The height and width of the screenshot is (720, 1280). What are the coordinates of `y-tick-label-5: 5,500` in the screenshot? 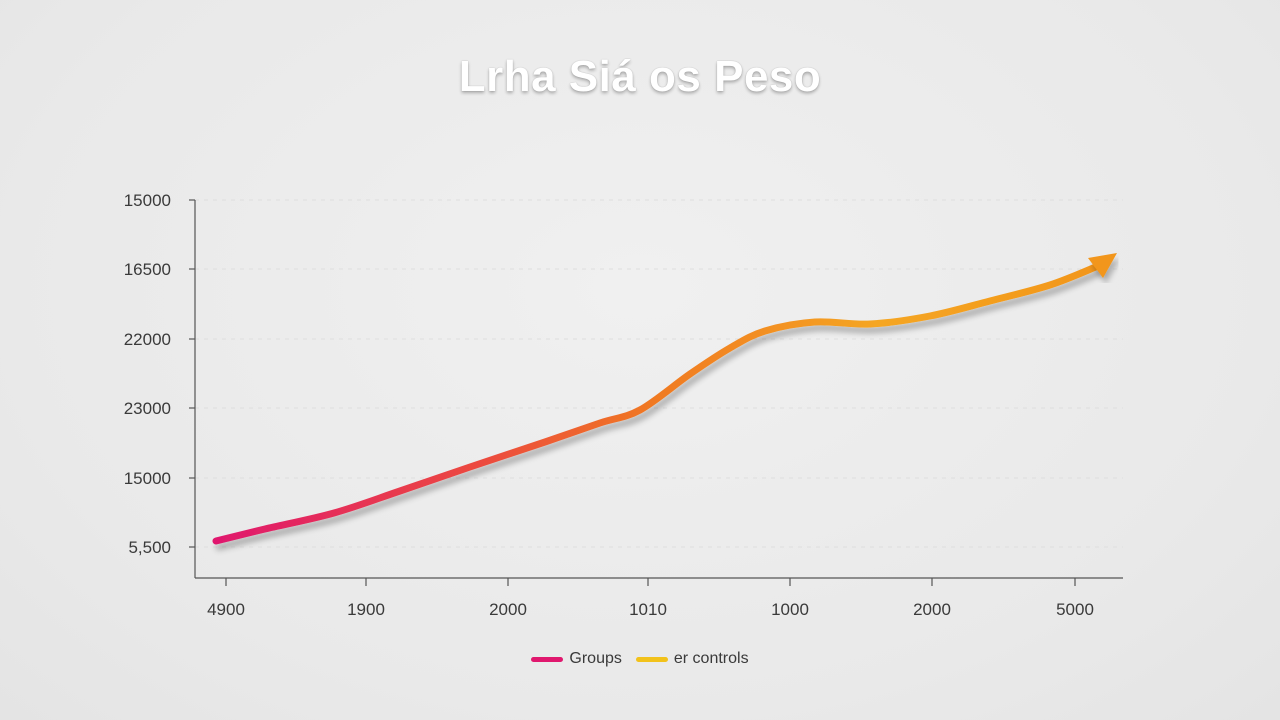 It's located at (149, 547).